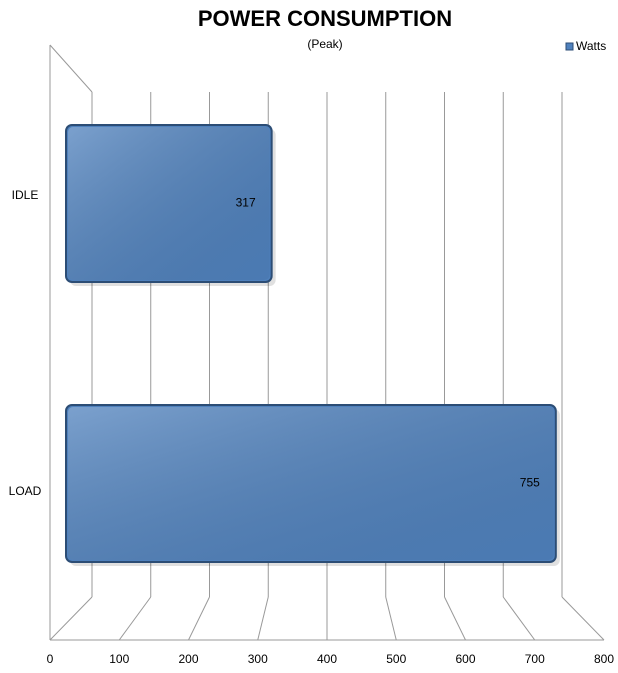  I want to click on y-tick-label: IDLE, so click(25, 195).